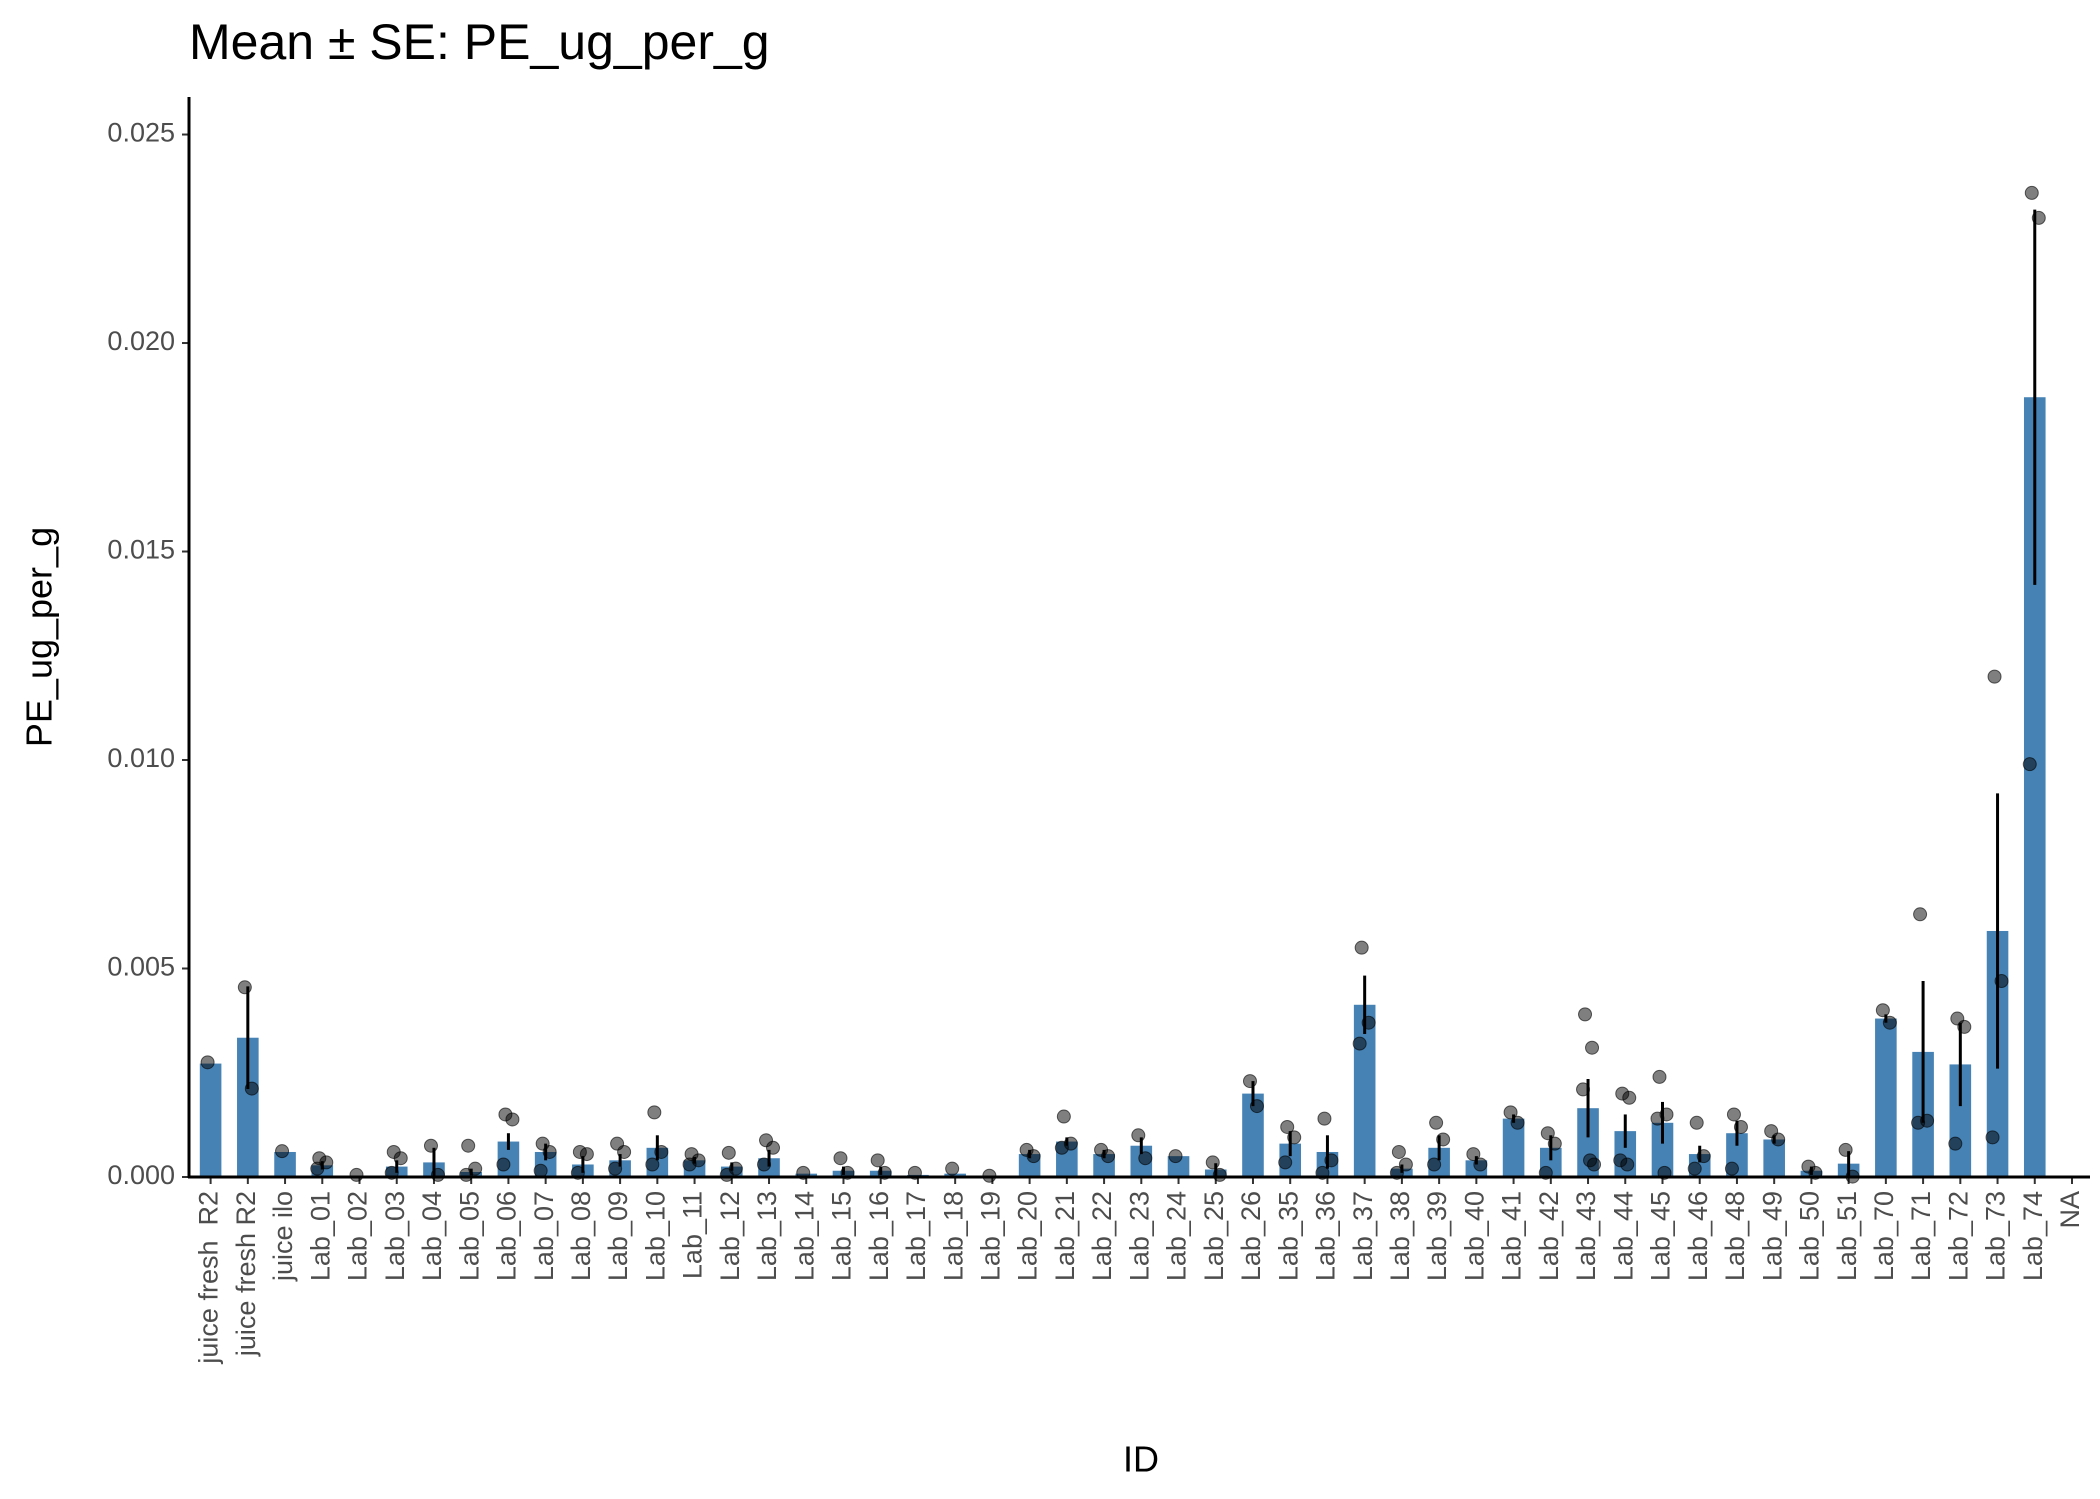 This screenshot has width=2100, height=1499. I want to click on x-tick-label: Lab_03, so click(395, 1236).